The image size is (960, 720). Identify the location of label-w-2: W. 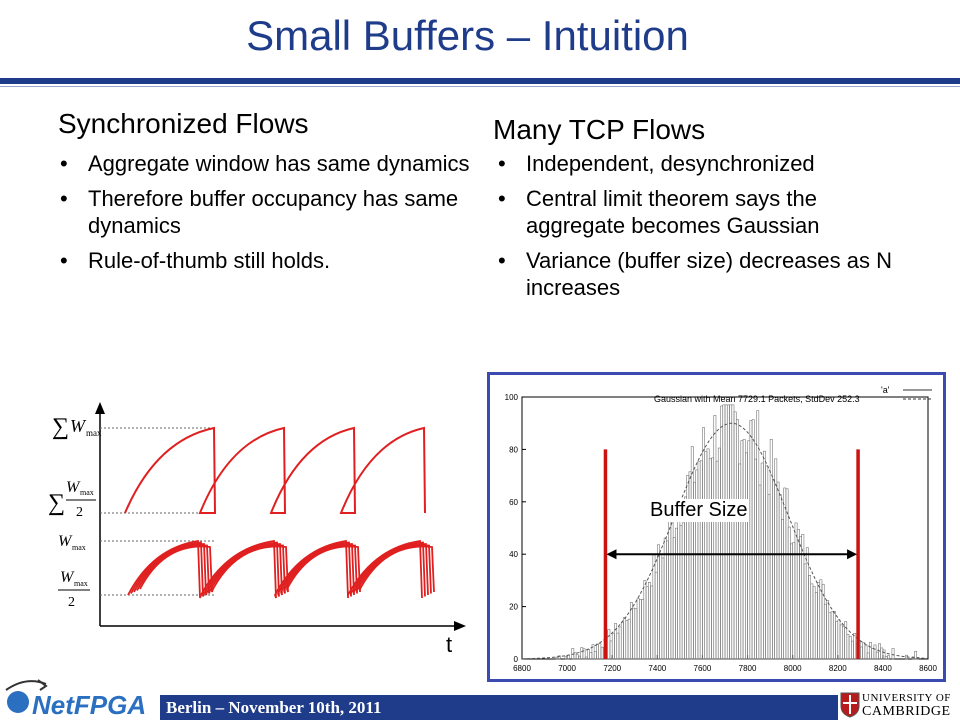
(73, 487).